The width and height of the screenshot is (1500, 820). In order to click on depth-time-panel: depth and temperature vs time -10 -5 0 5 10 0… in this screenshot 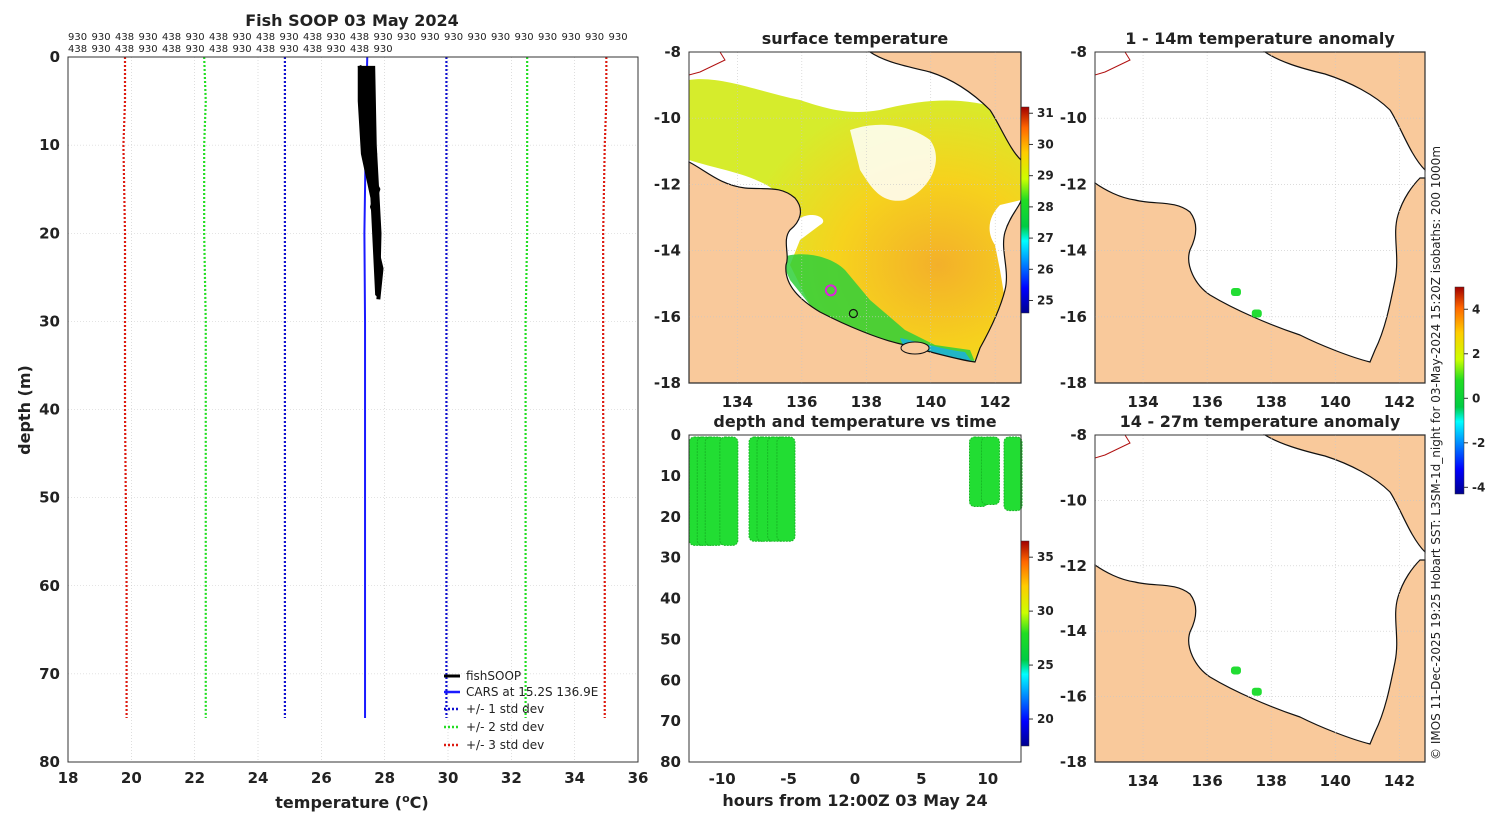, I will do `click(857, 611)`.